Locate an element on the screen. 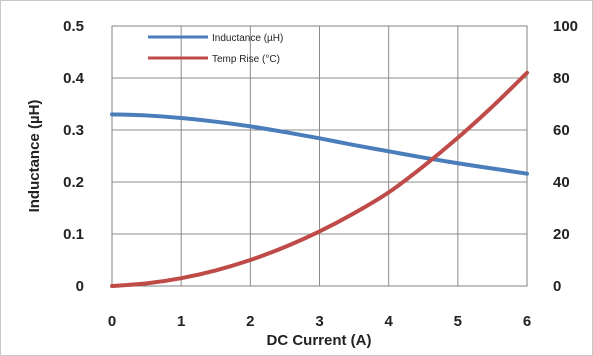 This screenshot has height=356, width=593. y-tick-label: 0.4 is located at coordinates (74, 78).